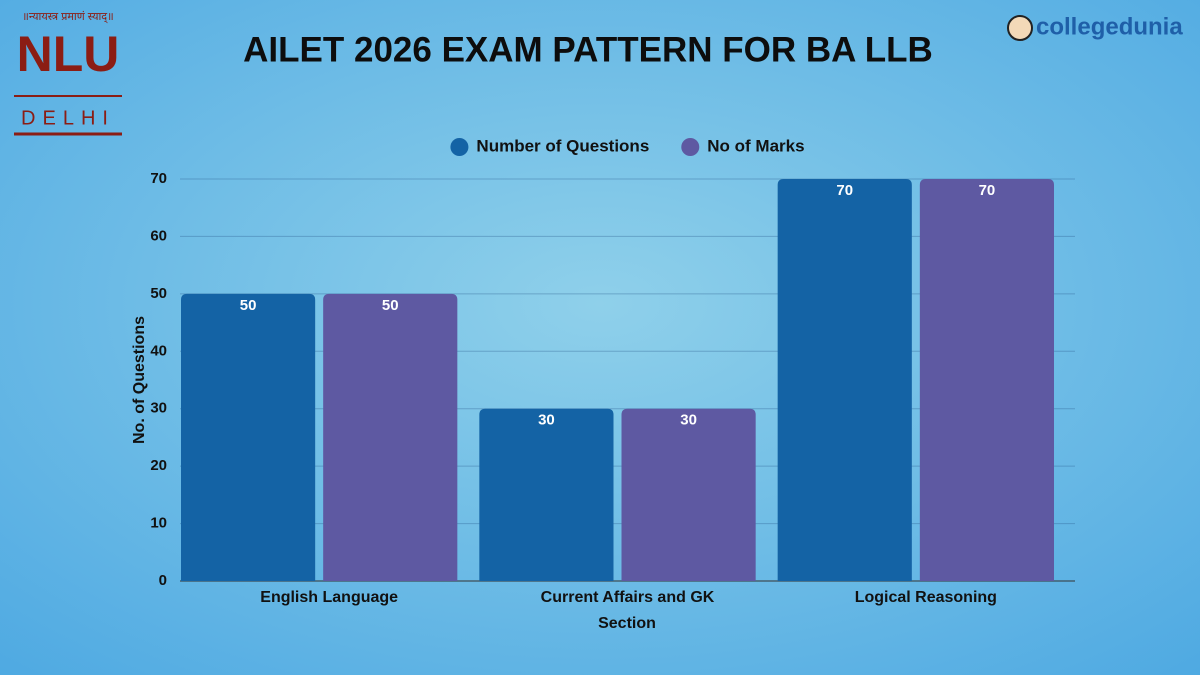 The width and height of the screenshot is (1200, 675). I want to click on brand-logo: collegedunia, so click(1095, 27).